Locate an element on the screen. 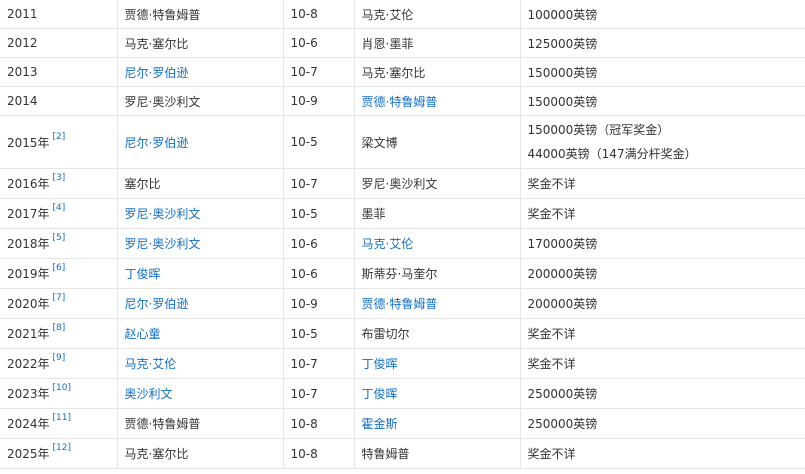 The height and width of the screenshot is (474, 805). table-row: 2024年 [11] 贾德·特鲁姆普 10-8 霍金斯 250000英镑 is located at coordinates (402, 423).